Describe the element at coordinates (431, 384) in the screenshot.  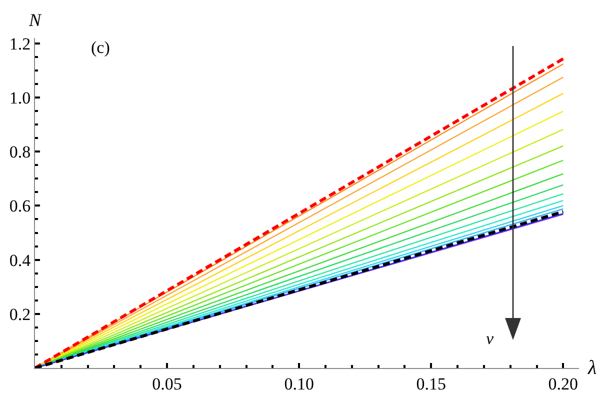
I see `x-tick-label: 0.15` at that location.